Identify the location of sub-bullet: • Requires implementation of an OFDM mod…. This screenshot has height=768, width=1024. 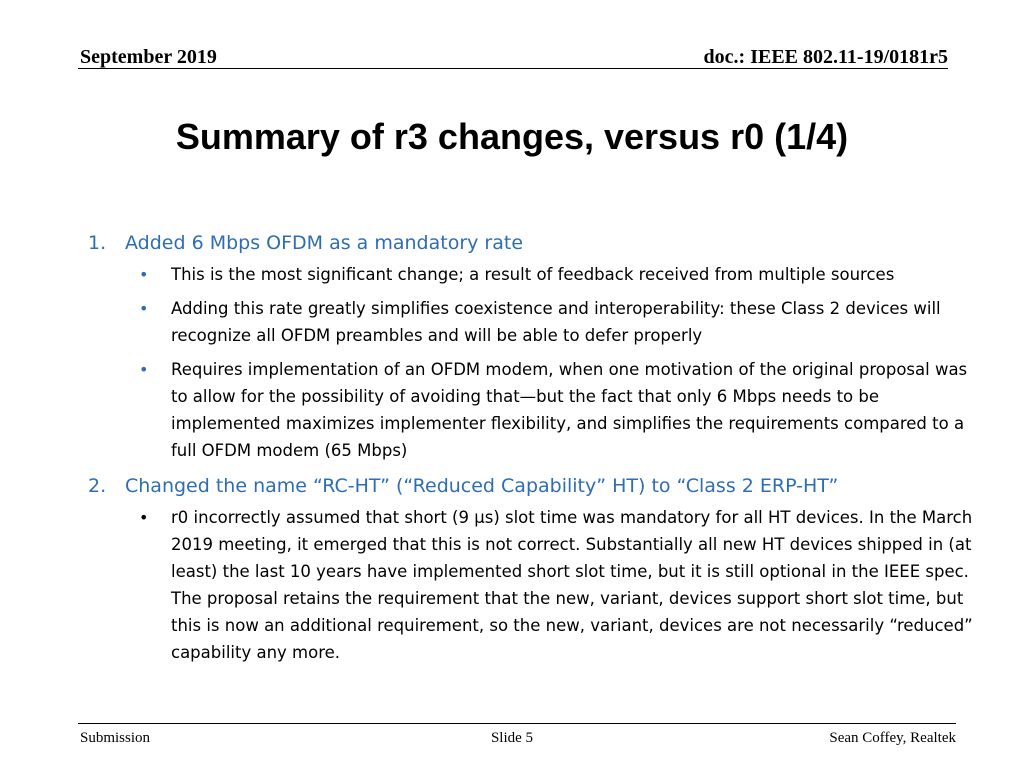
(512, 410).